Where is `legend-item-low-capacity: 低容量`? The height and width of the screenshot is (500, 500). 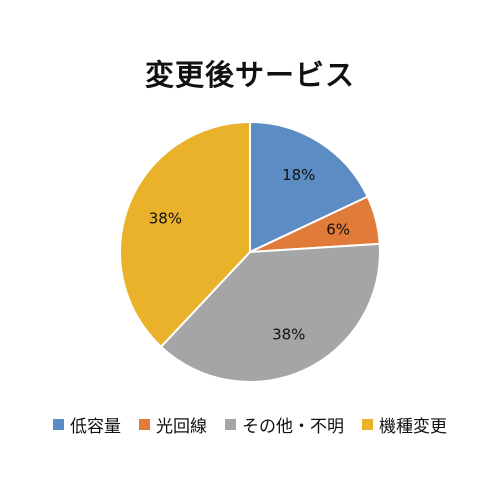 legend-item-low-capacity: 低容量 is located at coordinates (87, 424).